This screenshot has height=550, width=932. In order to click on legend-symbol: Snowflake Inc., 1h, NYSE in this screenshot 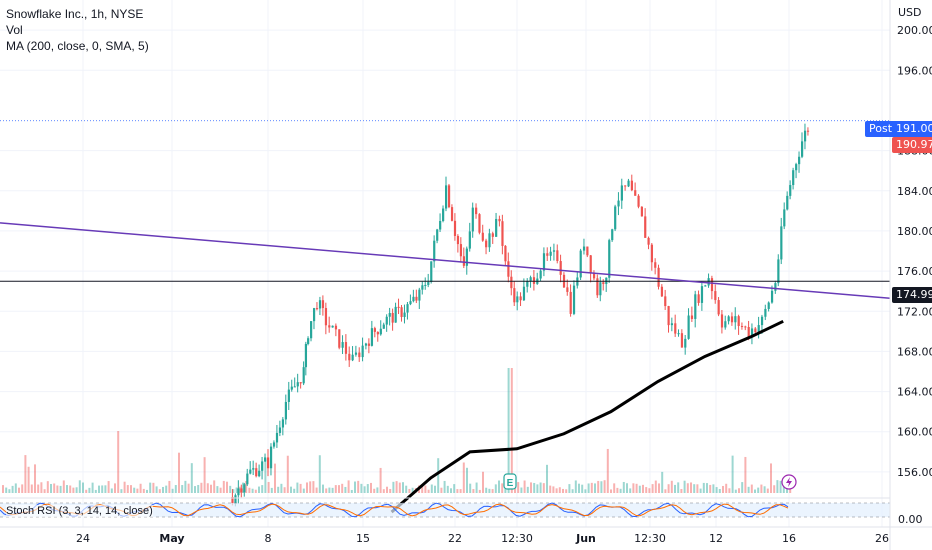, I will do `click(75, 14)`.